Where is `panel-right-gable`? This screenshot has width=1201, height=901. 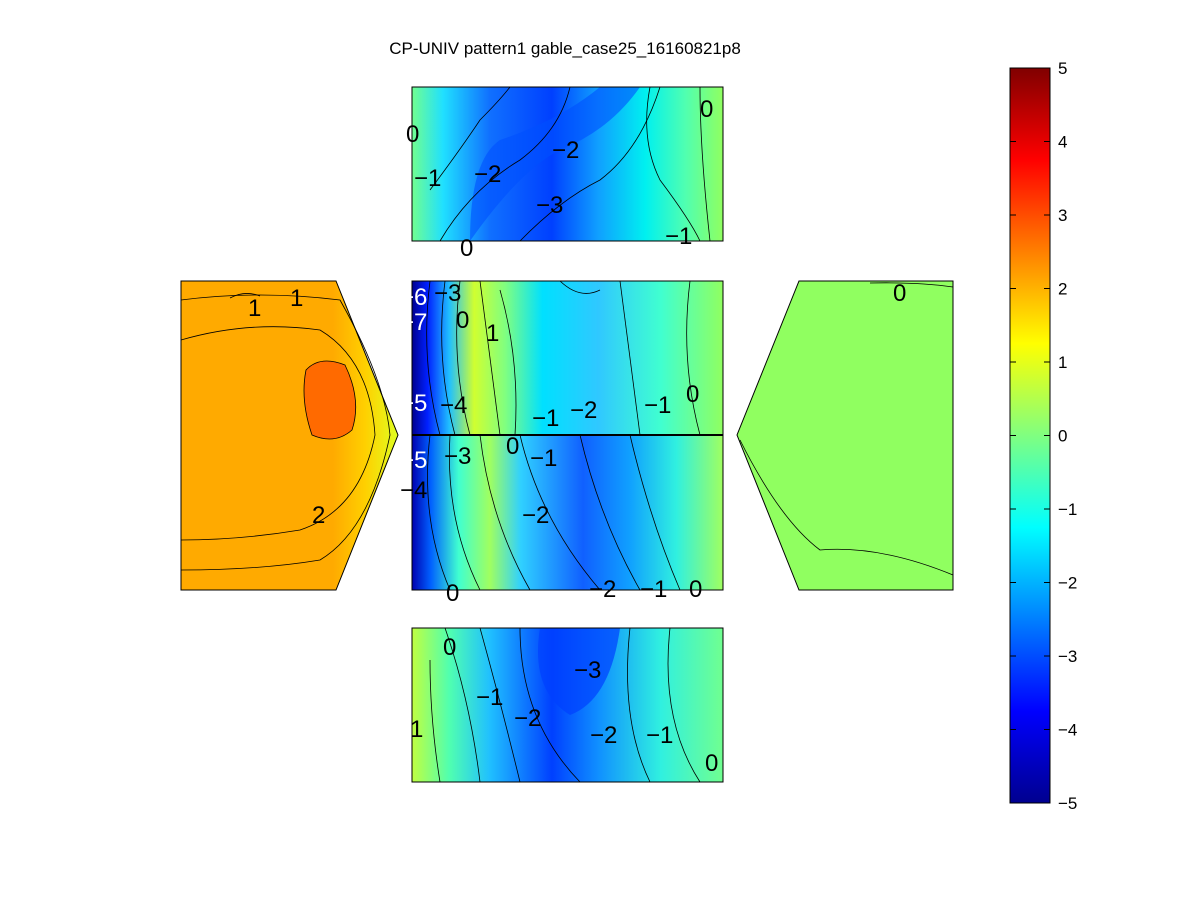
panel-right-gable is located at coordinates (845, 435).